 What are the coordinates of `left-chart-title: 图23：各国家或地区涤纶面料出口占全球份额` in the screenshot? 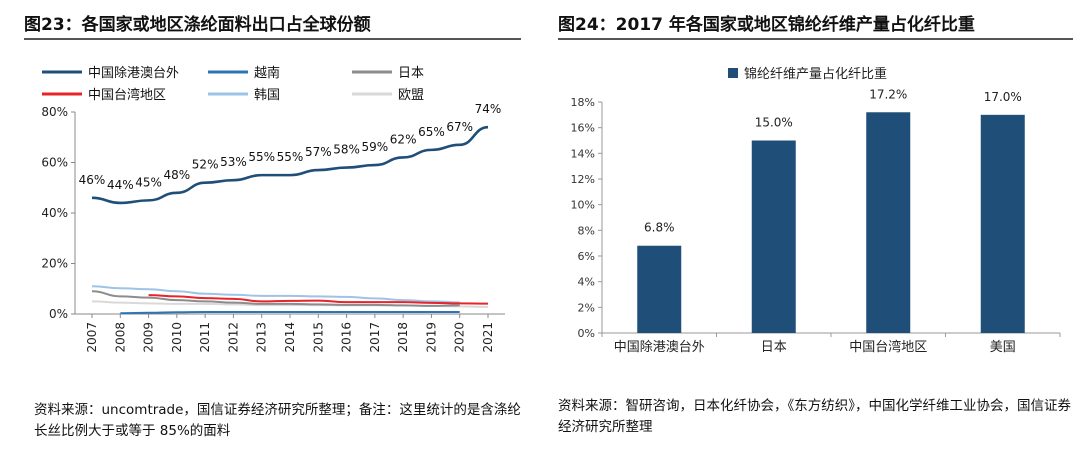 It's located at (197, 25).